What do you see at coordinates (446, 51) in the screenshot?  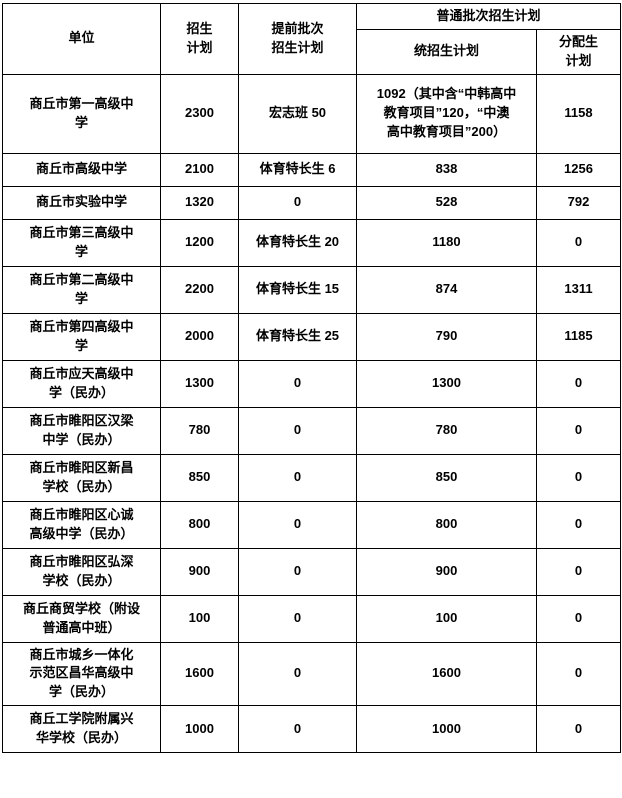 I see `header-tongzhao: 统招生计划` at bounding box center [446, 51].